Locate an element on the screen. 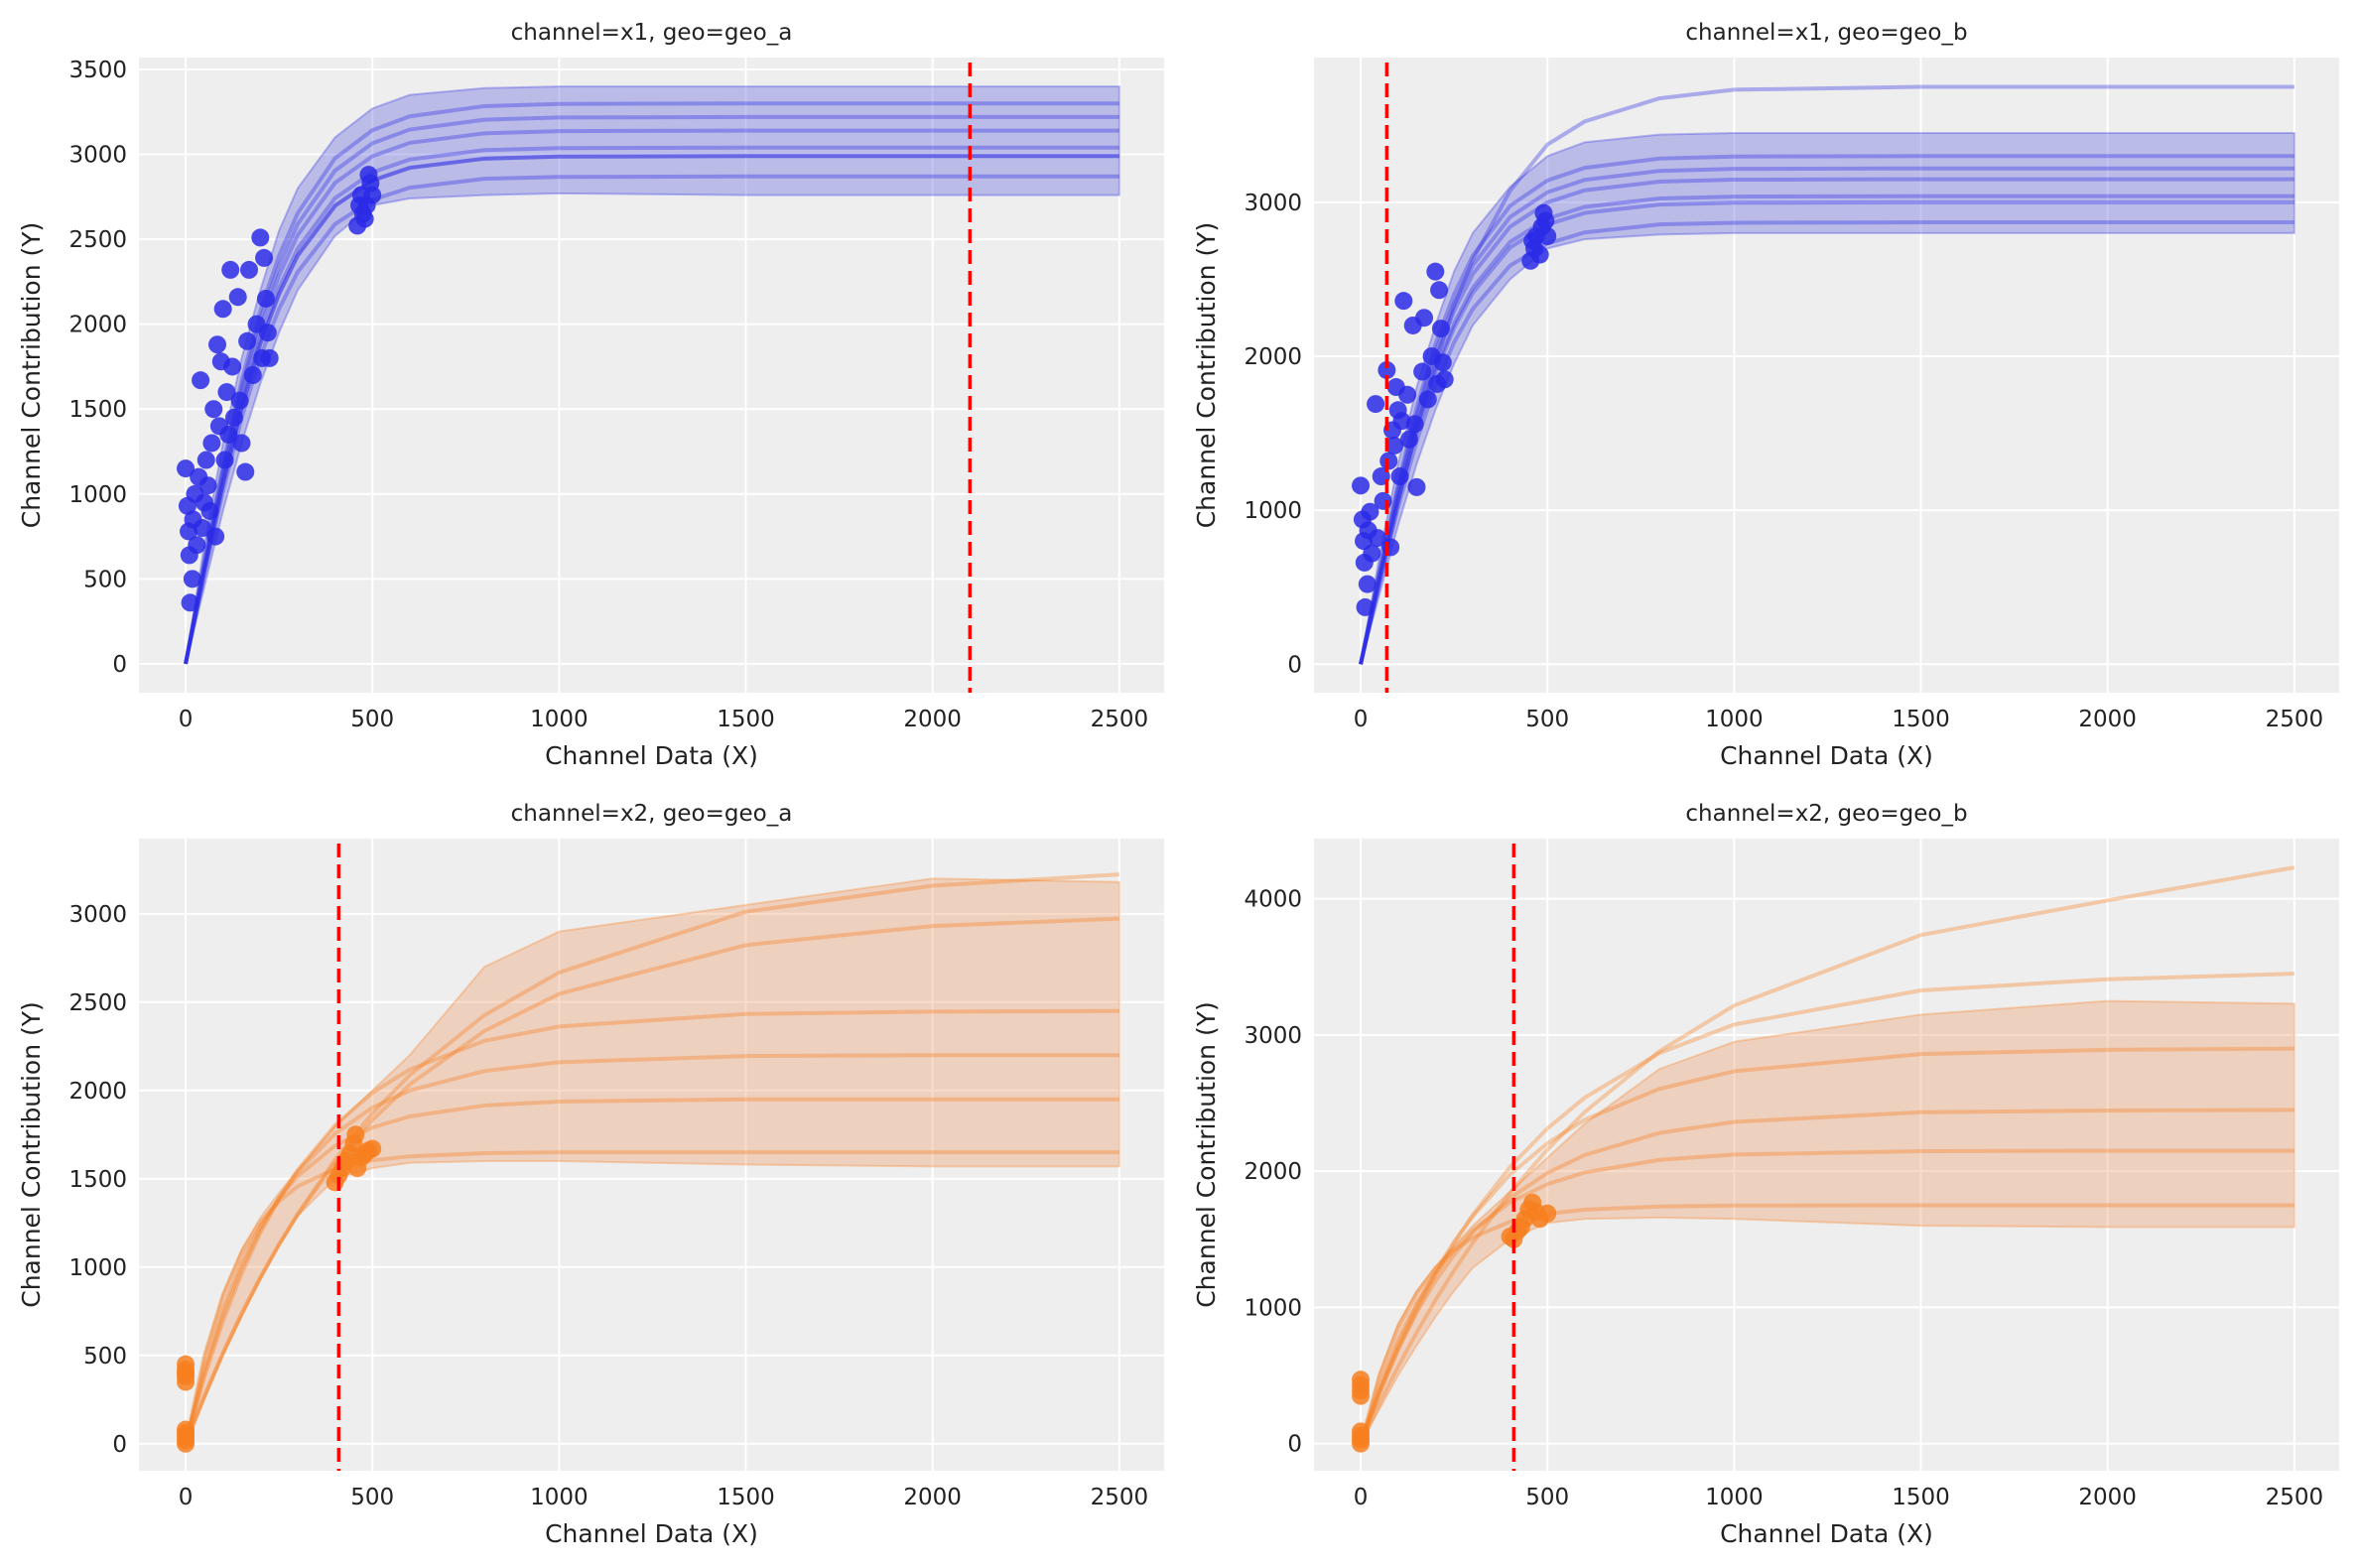  subplot-title: channel=x2, geo=geo_a is located at coordinates (652, 814).